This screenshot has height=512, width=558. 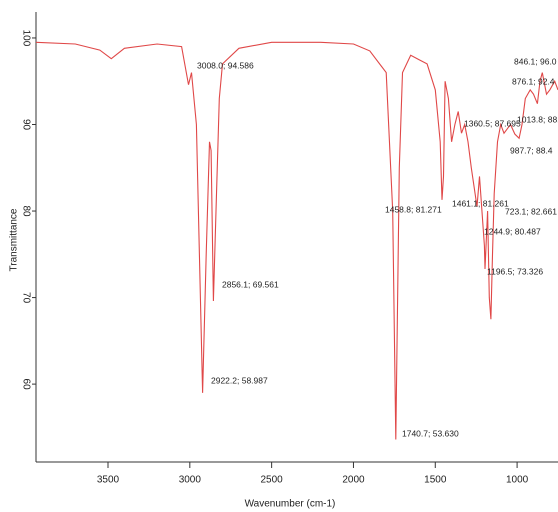 I want to click on x-axis-label: Wavenumber (cm-1), so click(x=290, y=504).